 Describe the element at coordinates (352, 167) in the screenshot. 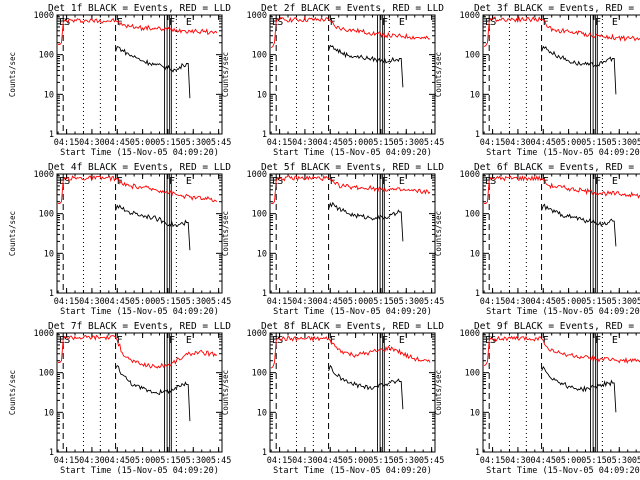

I see `panel-title: Det 5f BLACK = Events, RED = LLD` at that location.